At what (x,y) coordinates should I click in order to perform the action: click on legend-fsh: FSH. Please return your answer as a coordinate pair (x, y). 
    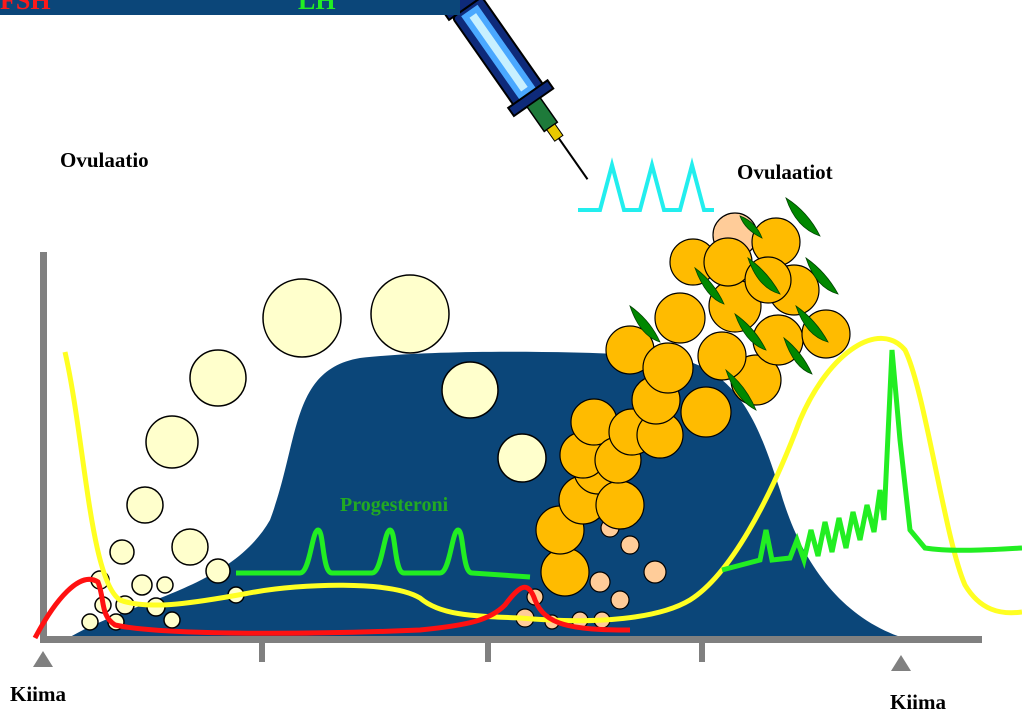
    Looking at the image, I should click on (25, 7).